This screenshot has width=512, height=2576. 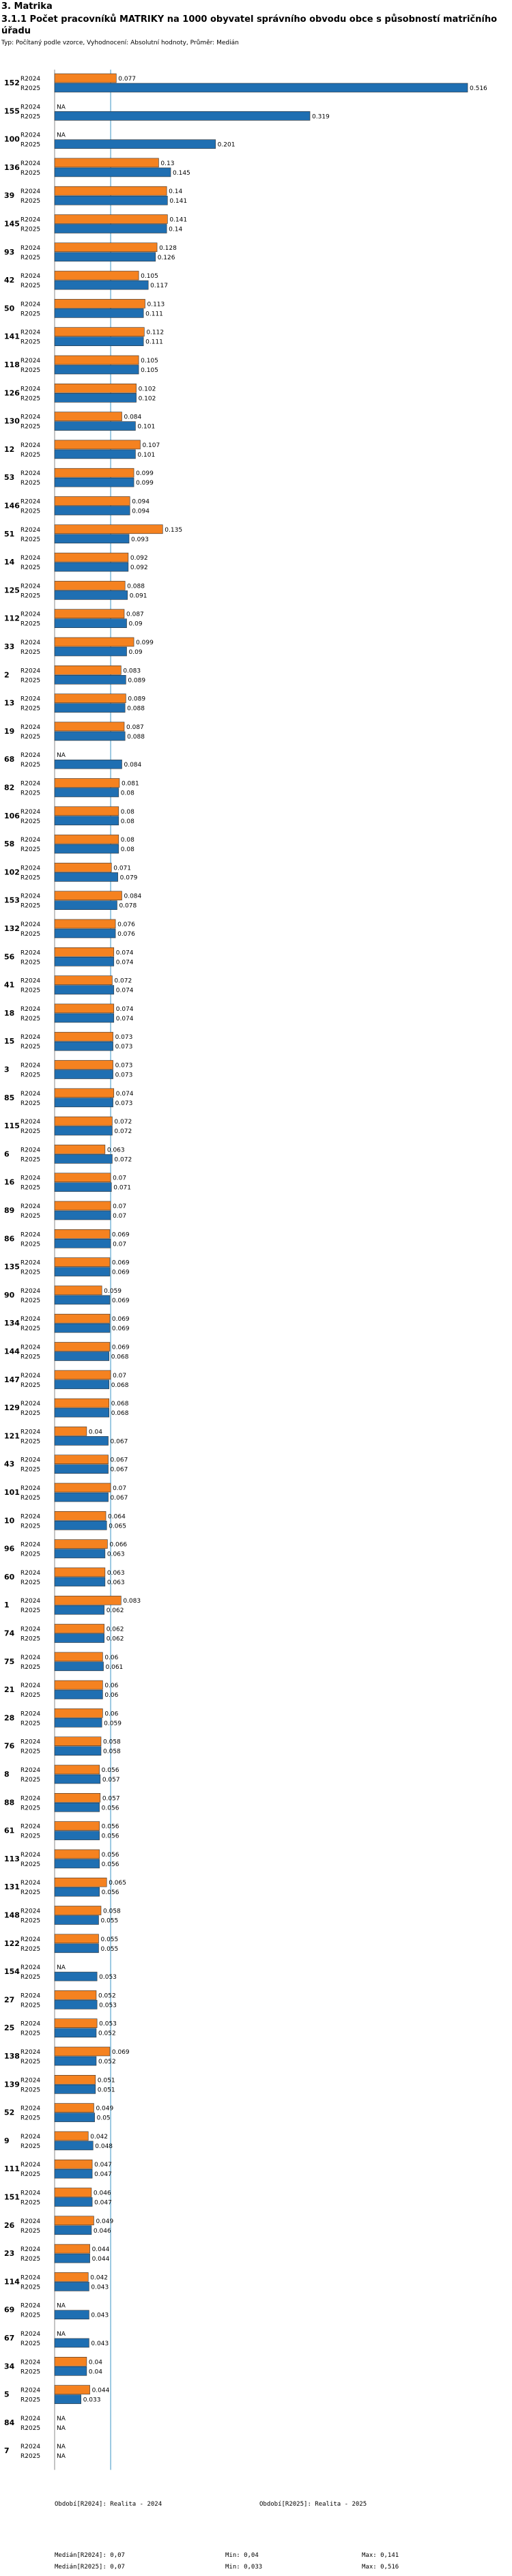 What do you see at coordinates (9, 1831) in the screenshot?
I see `category-label: 61` at bounding box center [9, 1831].